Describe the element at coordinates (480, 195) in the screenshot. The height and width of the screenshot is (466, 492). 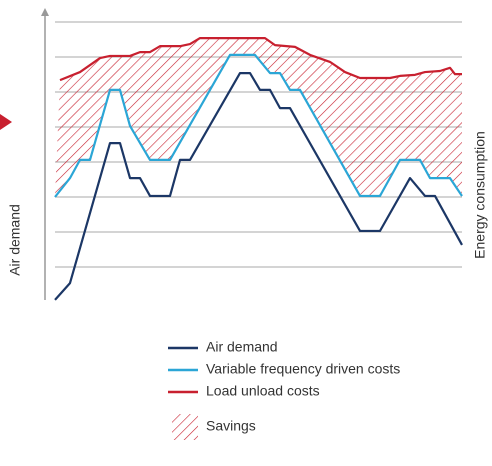
I see `y2-axis-label: Energy consumption` at that location.